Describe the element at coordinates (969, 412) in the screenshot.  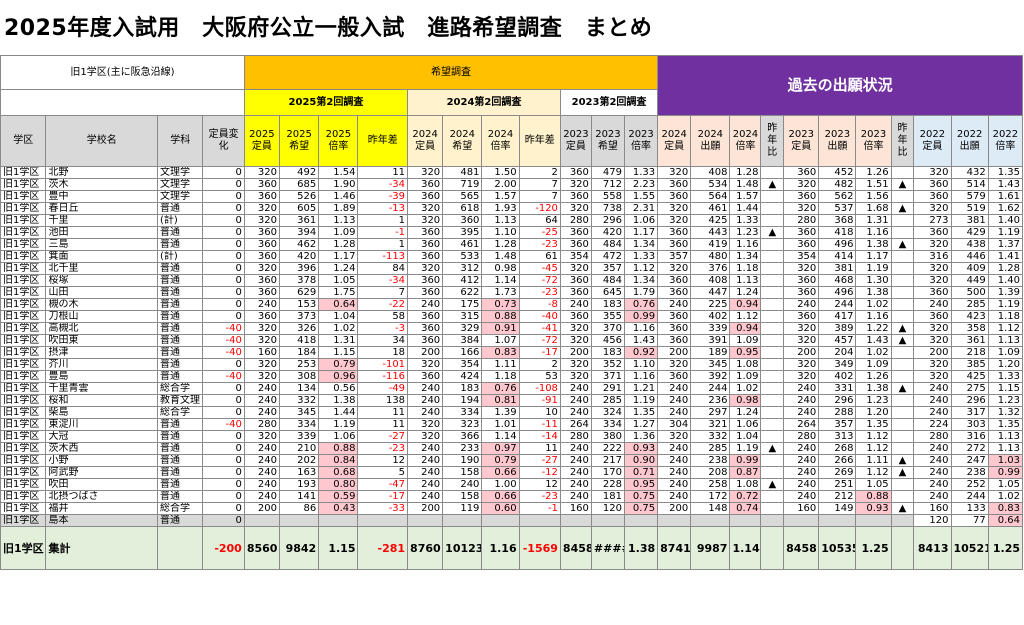
I see `table-cell: 317` at that location.